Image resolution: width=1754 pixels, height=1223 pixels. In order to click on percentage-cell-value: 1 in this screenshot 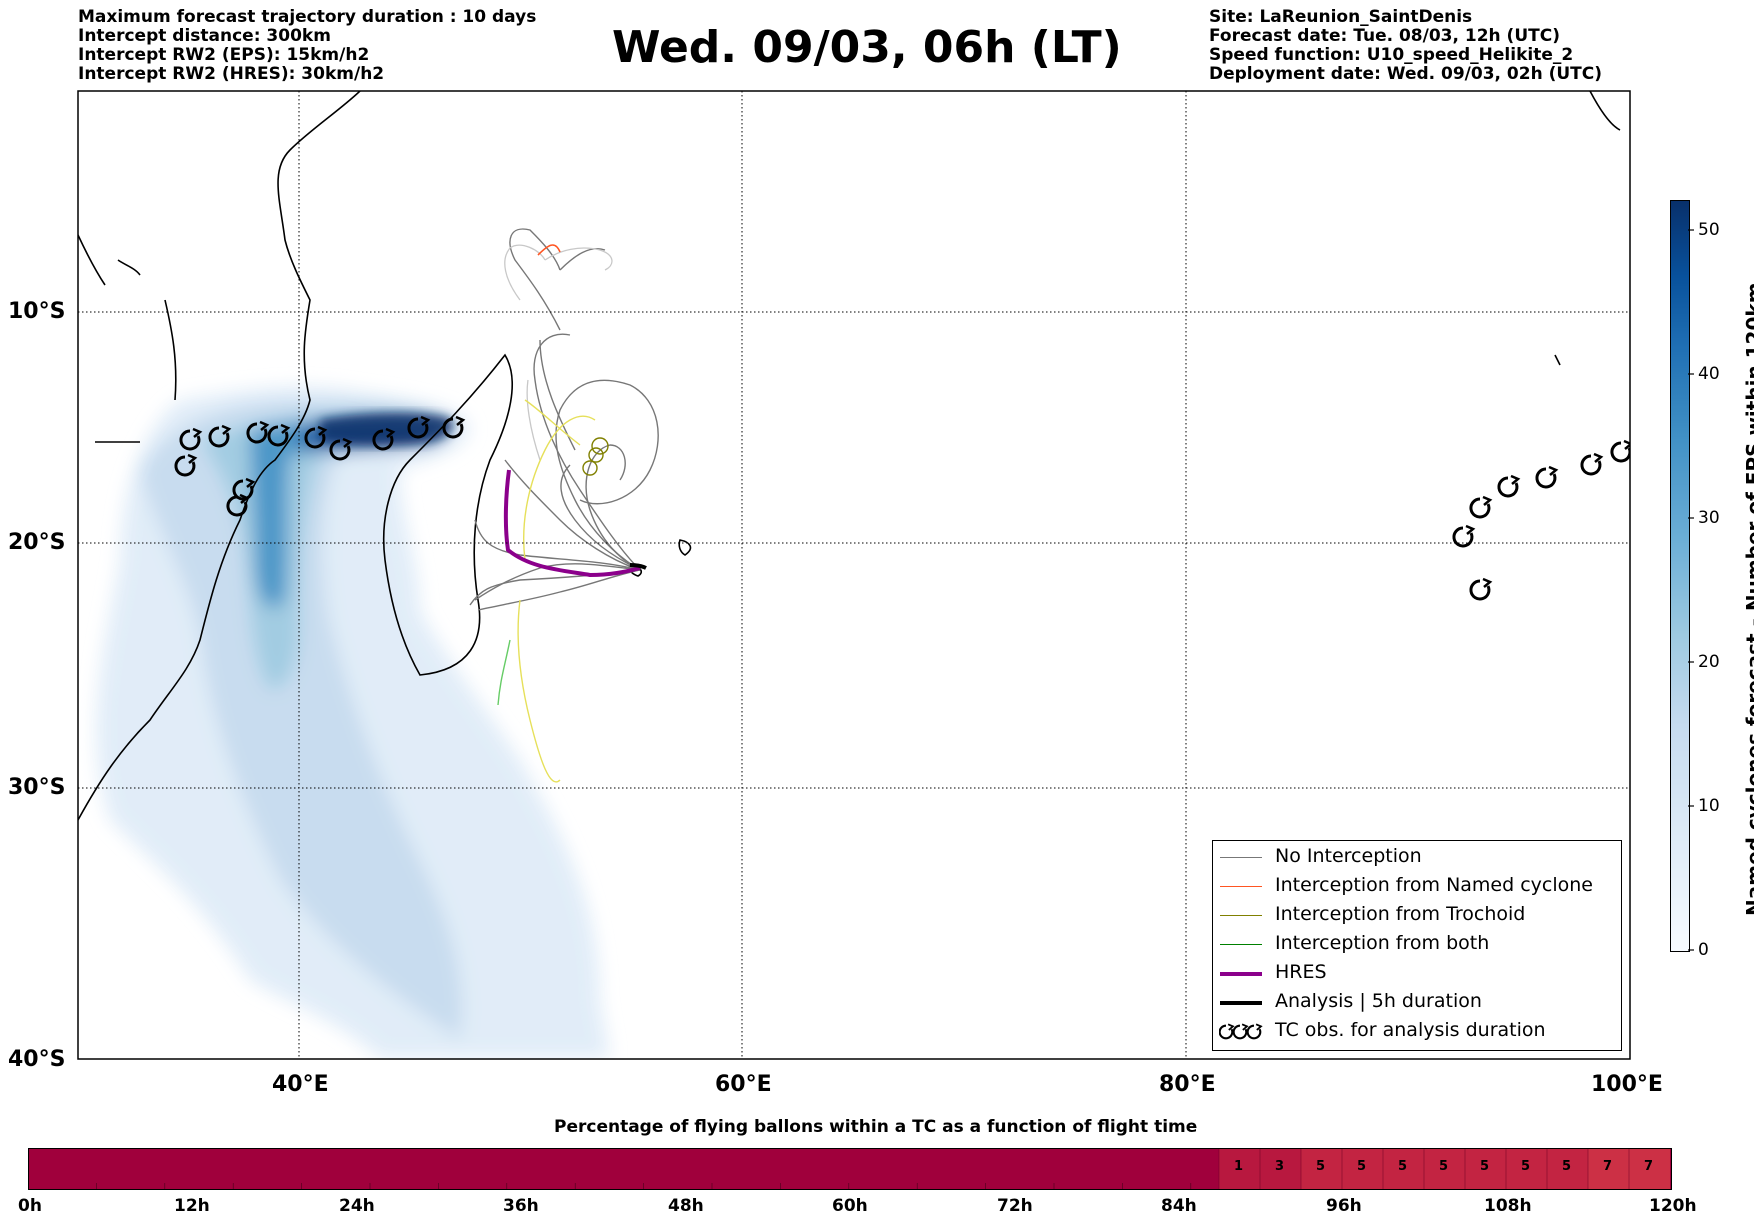, I will do `click(1239, 1166)`.